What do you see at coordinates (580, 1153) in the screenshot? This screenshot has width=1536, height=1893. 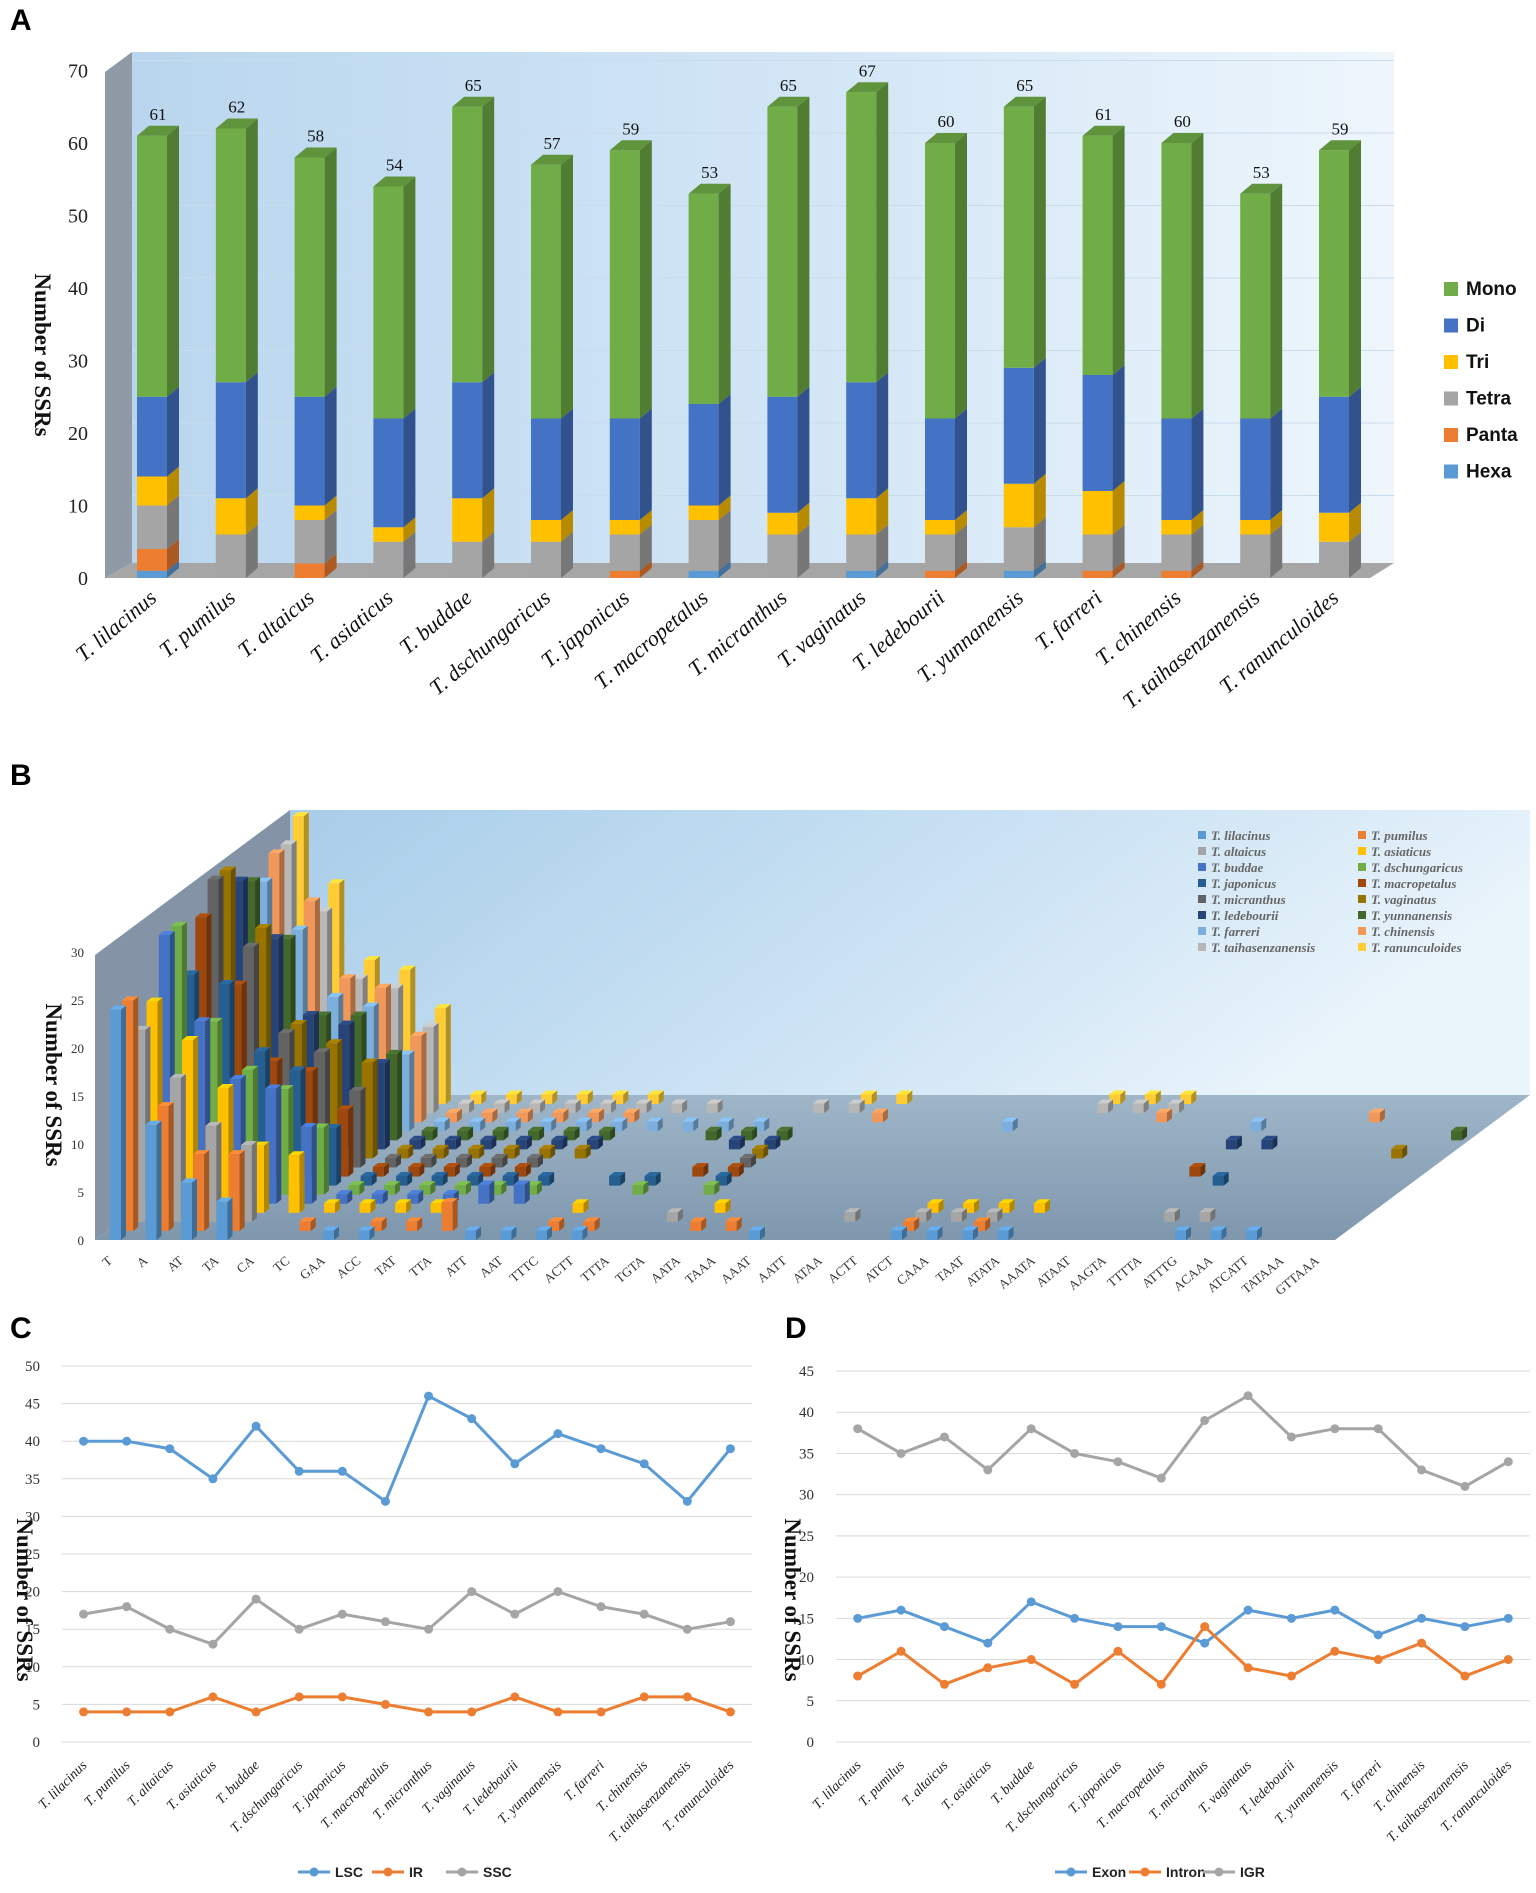 I see `bar-tvaginatus` at bounding box center [580, 1153].